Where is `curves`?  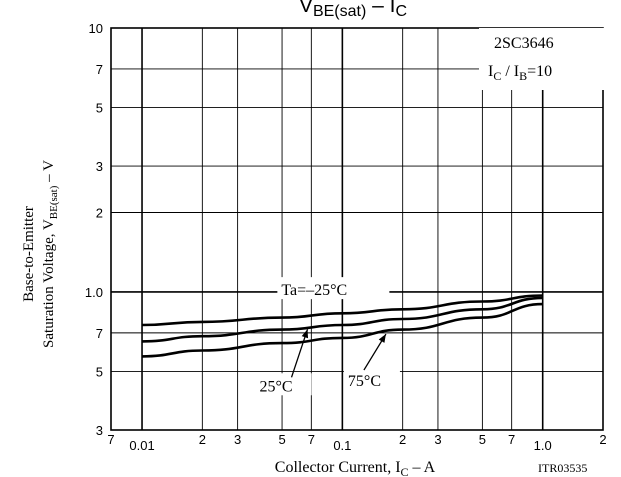
curves is located at coordinates (342, 326).